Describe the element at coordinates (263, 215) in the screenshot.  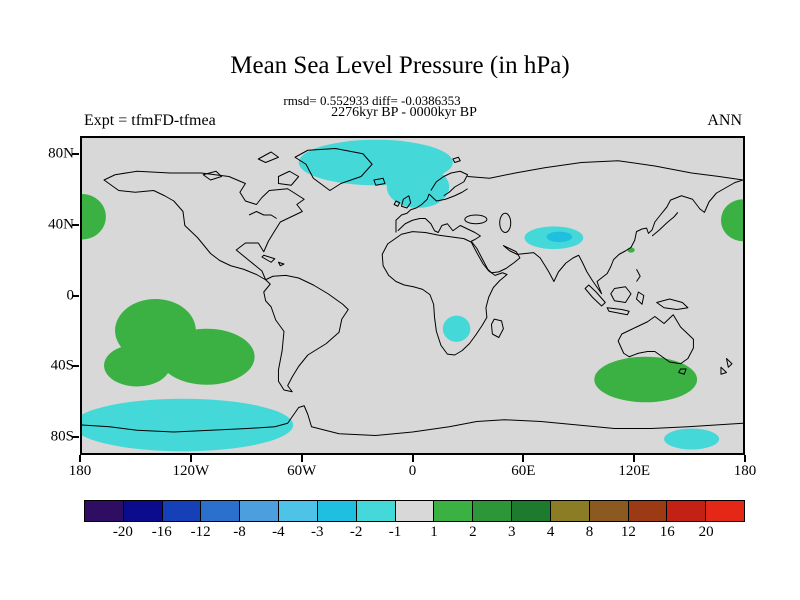
I see `coastline-great-lakes` at that location.